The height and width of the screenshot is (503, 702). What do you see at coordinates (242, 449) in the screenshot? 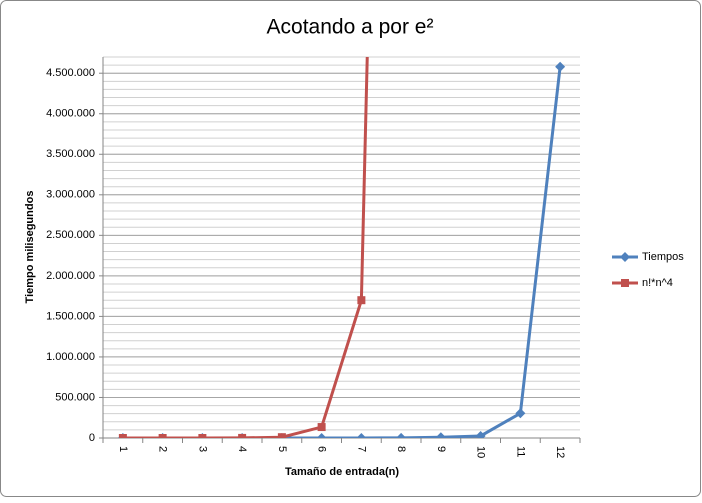
I see `x-tick-label: 4` at bounding box center [242, 449].